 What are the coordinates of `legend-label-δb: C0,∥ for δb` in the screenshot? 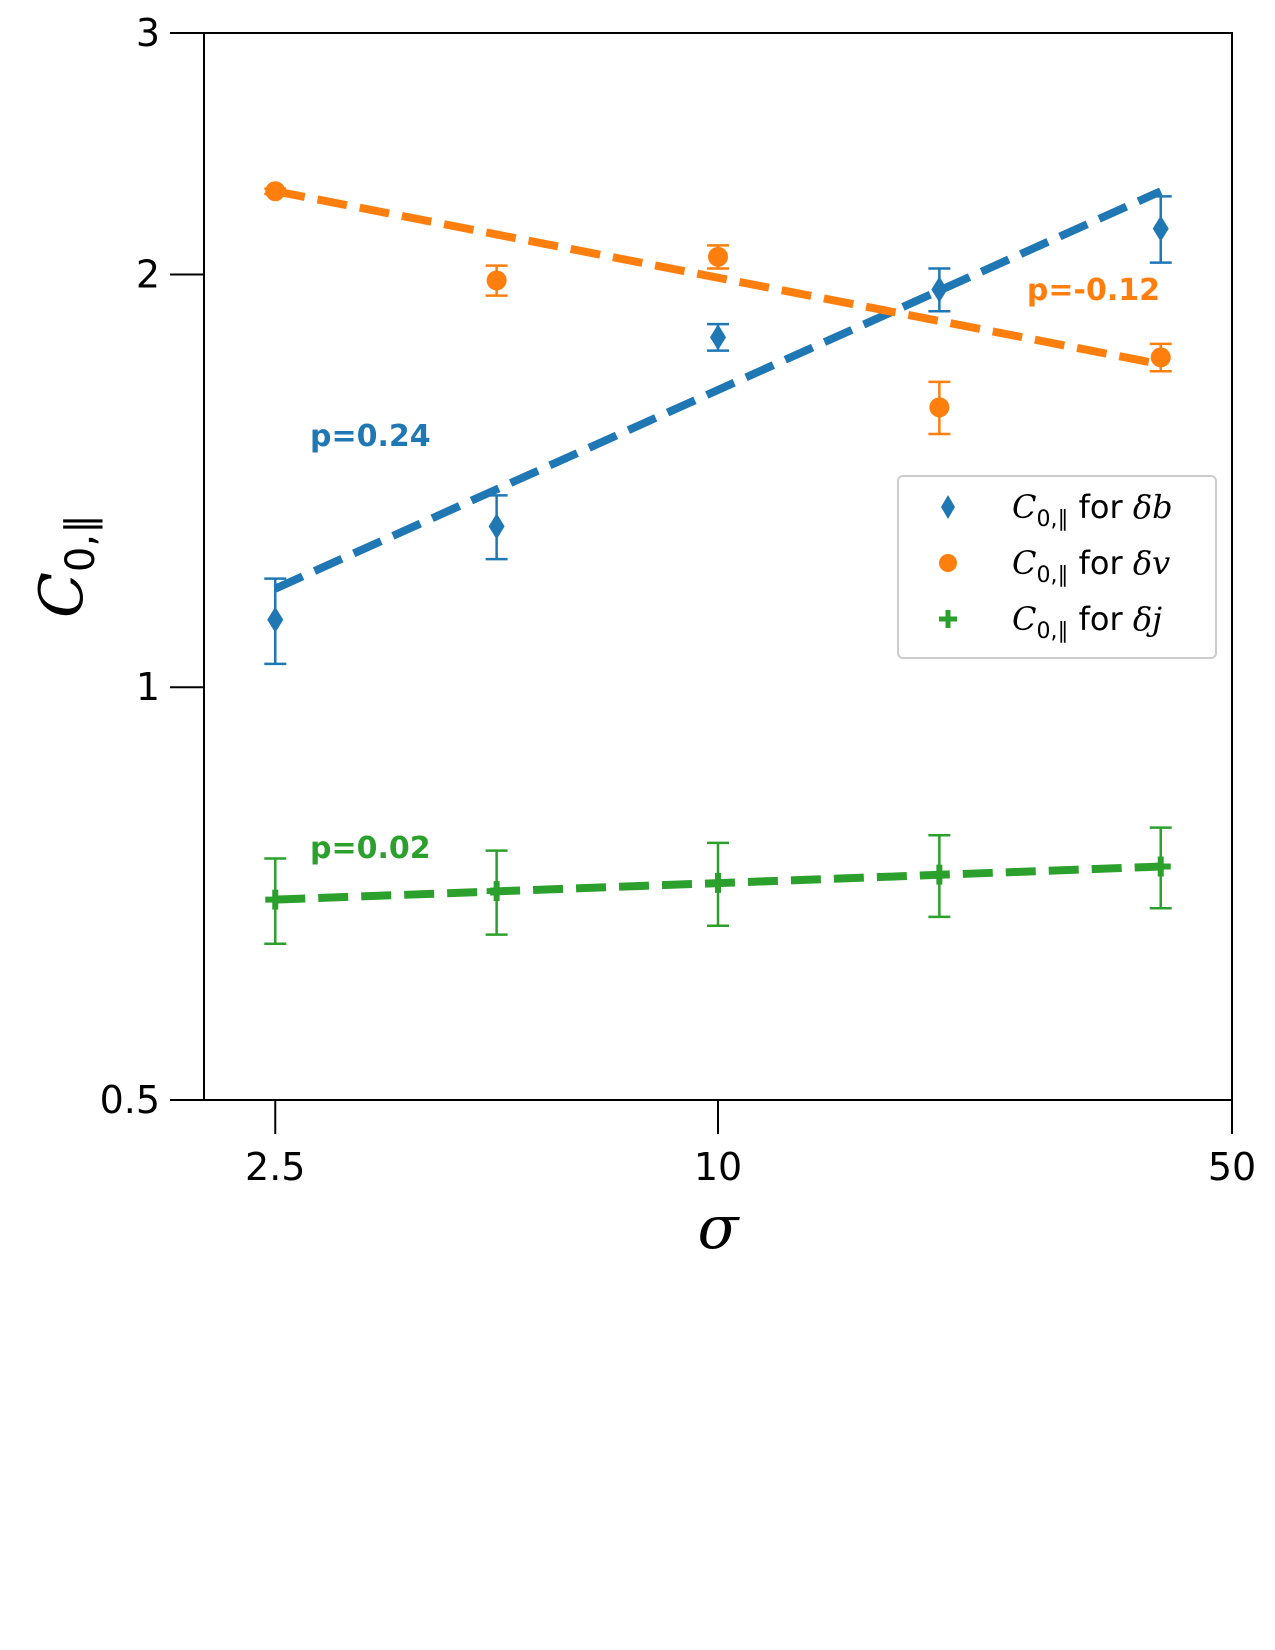 It's located at (1092, 510).